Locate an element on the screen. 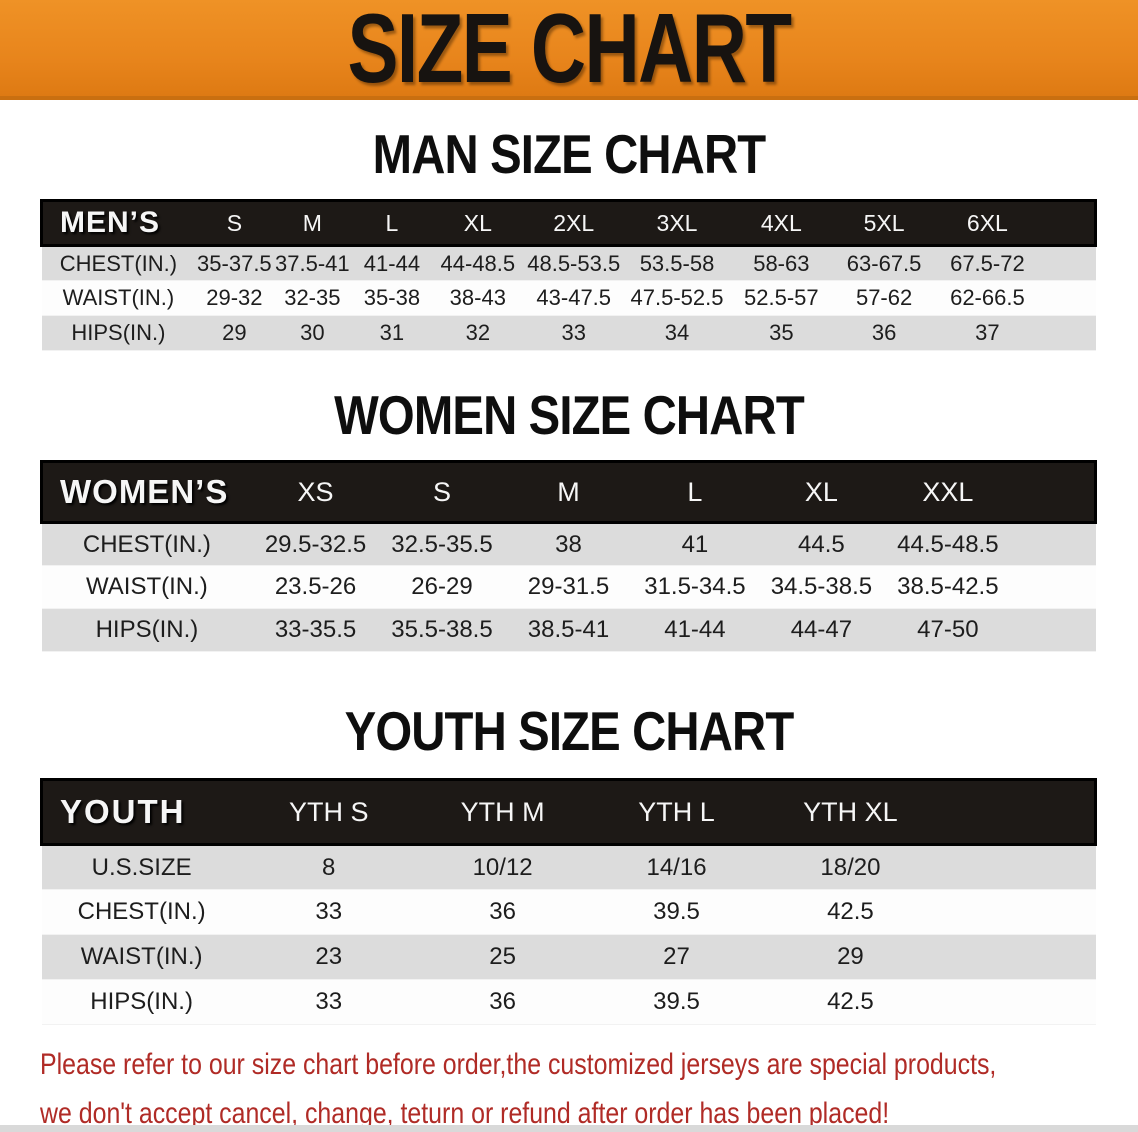 This screenshot has height=1132, width=1138. size-value: 57-62 is located at coordinates (884, 298).